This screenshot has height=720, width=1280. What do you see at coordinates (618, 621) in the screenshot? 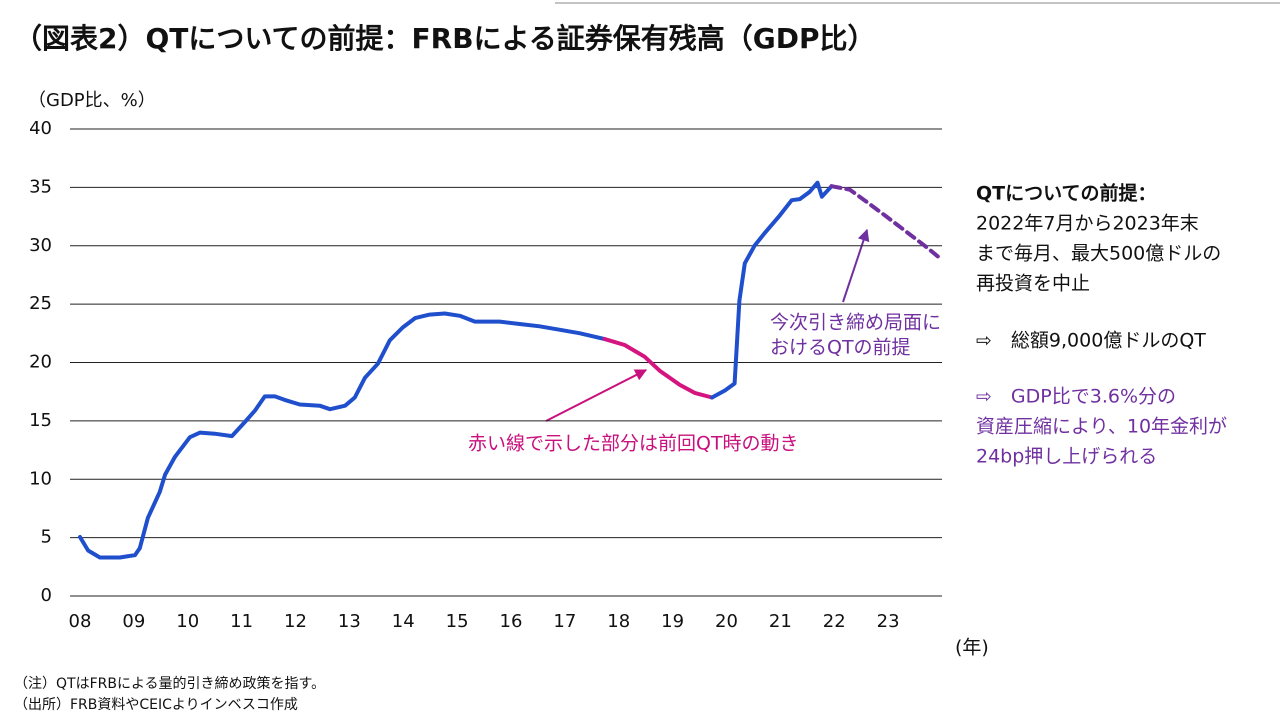
I see `x-tick-label: 18` at bounding box center [618, 621].